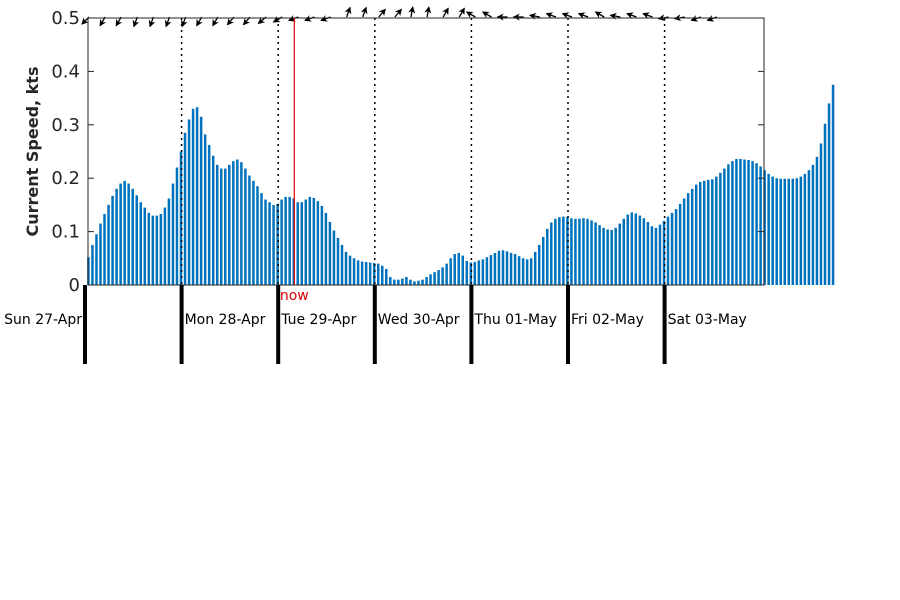  I want to click on day-label: Sun 27-Apr, so click(43, 320).